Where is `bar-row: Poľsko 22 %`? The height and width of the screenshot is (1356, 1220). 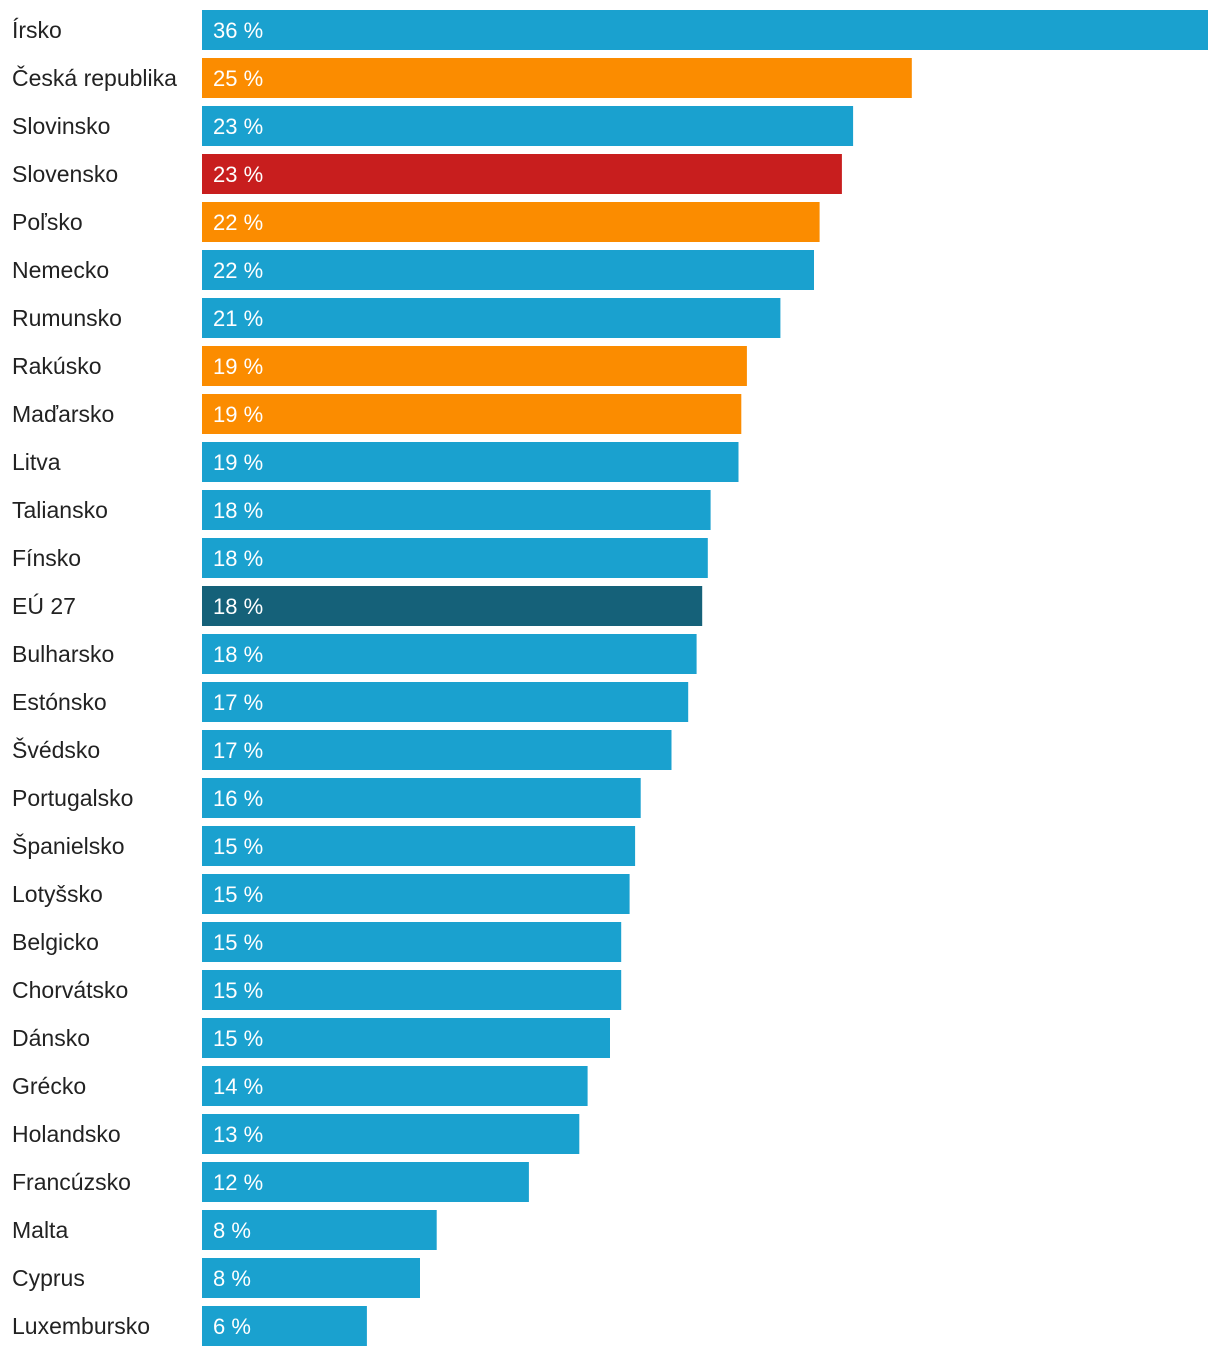 bar-row: Poľsko 22 % is located at coordinates (416, 222).